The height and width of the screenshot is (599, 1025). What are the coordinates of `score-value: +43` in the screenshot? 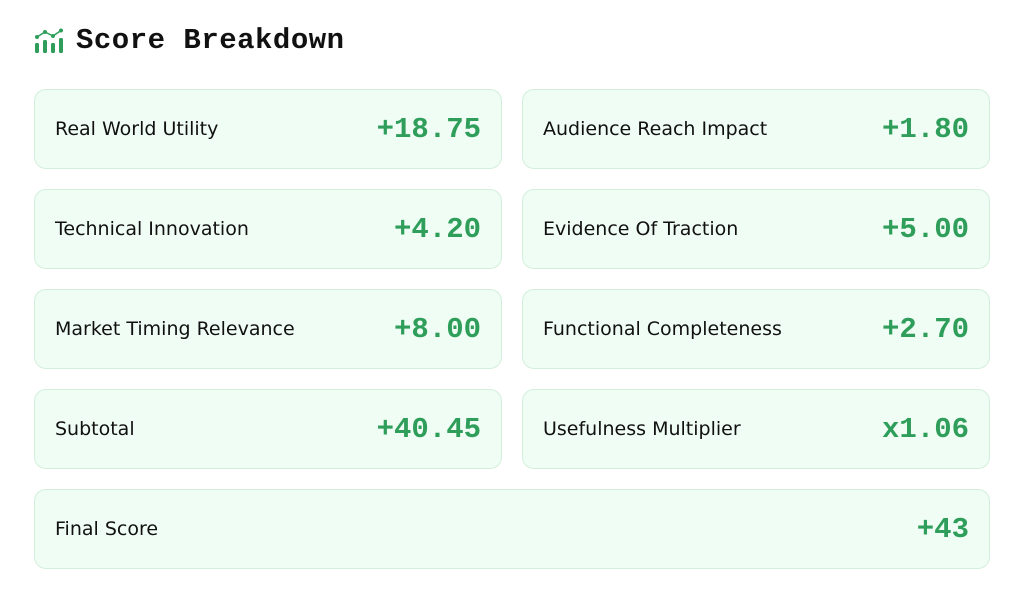 It's located at (942, 529).